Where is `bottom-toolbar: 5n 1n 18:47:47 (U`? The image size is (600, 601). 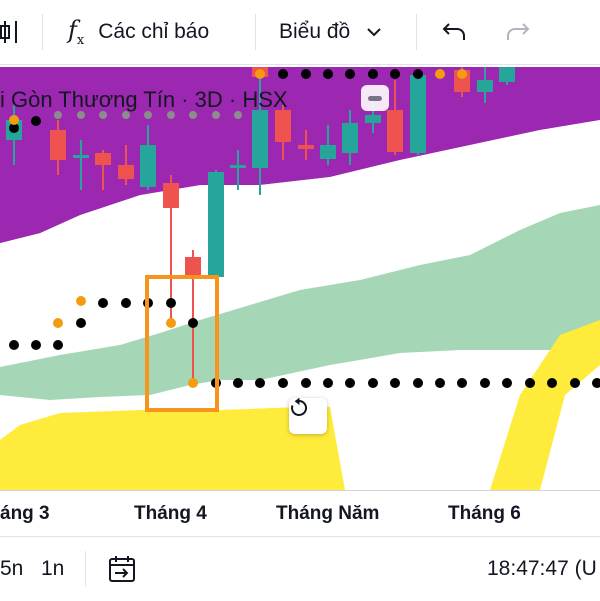 bottom-toolbar: 5n 1n 18:47:47 (U is located at coordinates (300, 568).